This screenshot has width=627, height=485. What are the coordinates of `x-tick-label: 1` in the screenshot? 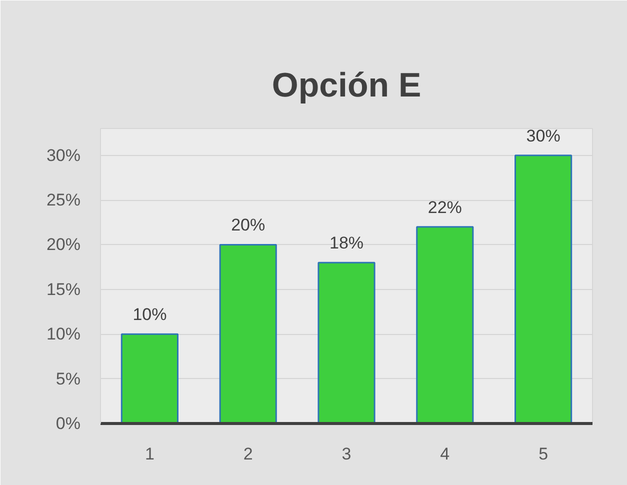 It's located at (149, 454).